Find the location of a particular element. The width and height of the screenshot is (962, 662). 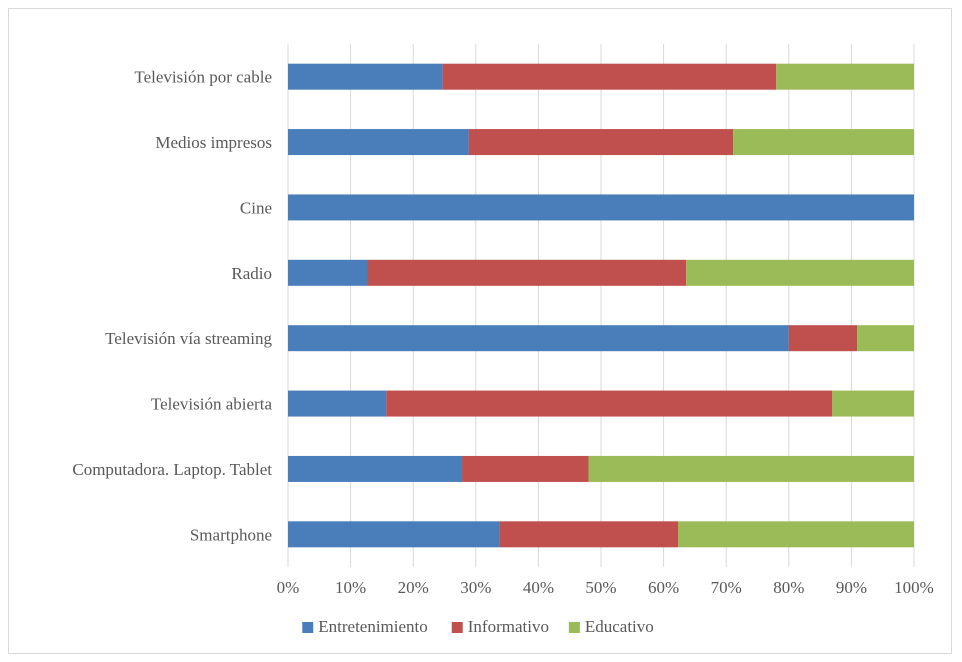

category-label: Radio is located at coordinates (251, 273).